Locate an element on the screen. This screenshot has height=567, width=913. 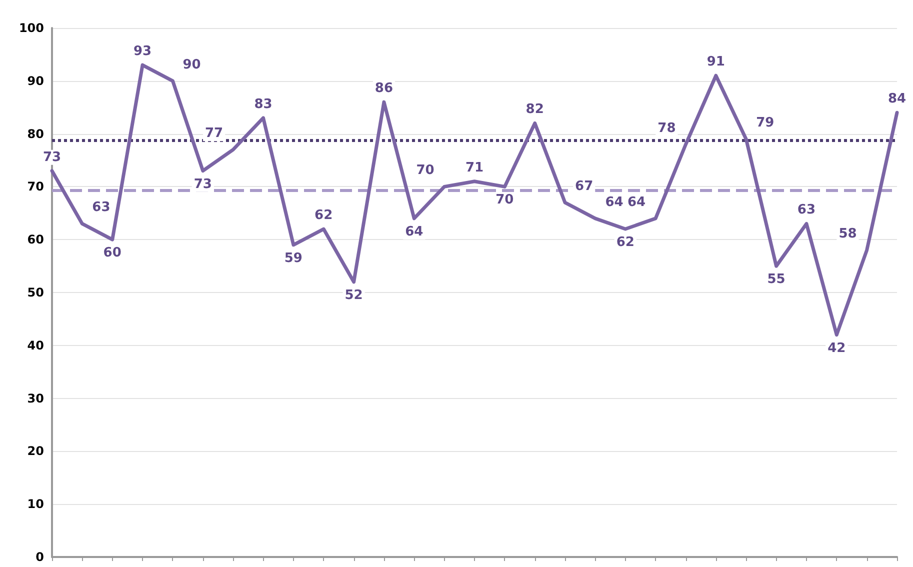
y-tick-label: 0 is located at coordinates (40, 557).